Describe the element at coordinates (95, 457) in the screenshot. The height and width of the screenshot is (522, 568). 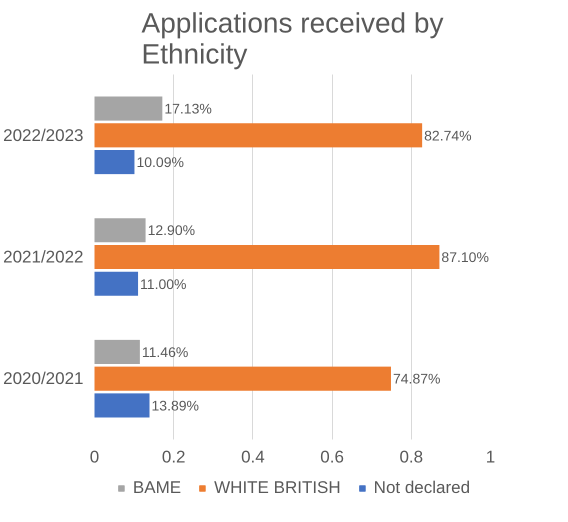
I see `x-tick-label: 0` at that location.